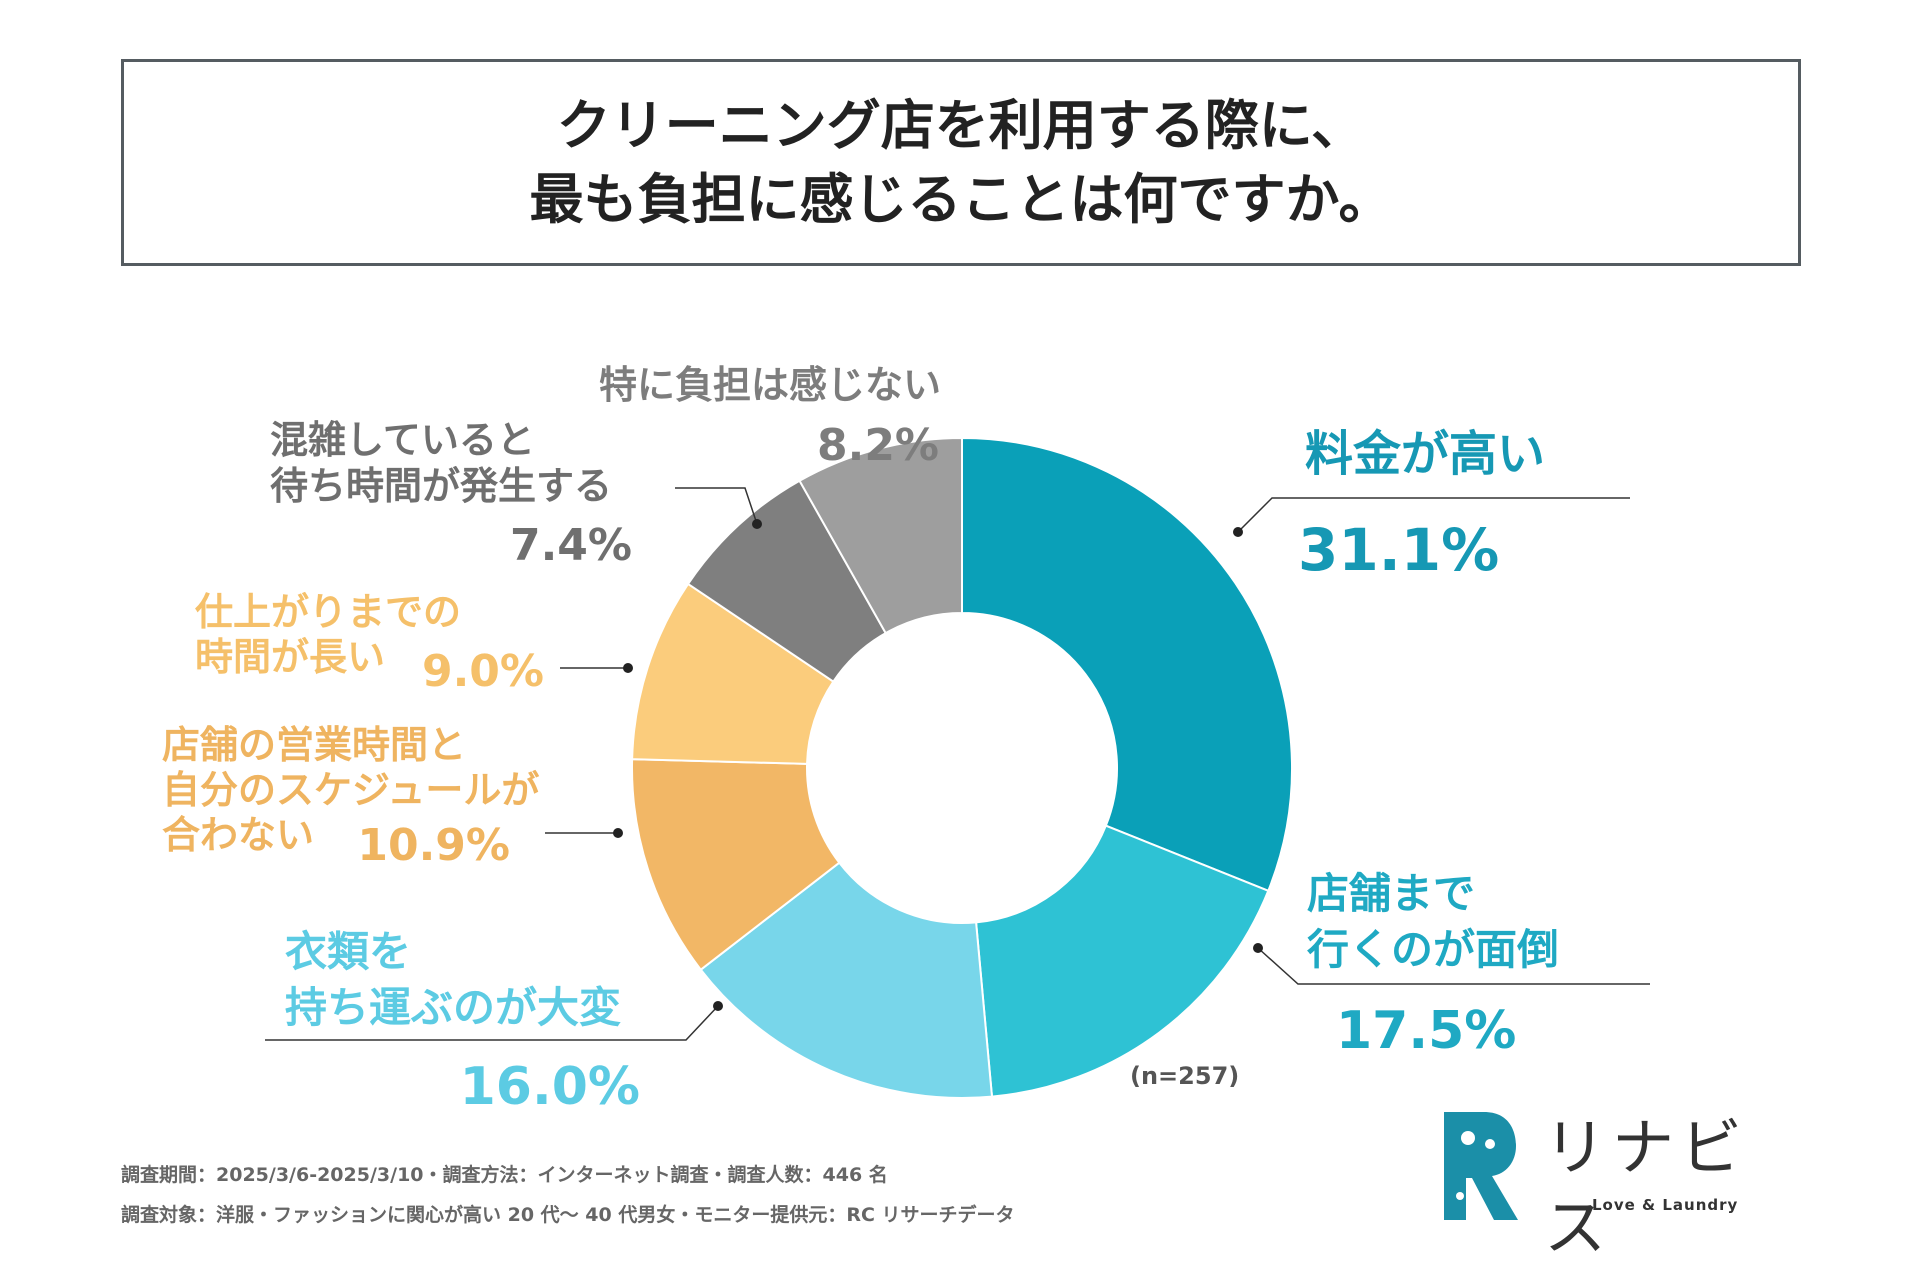  Describe the element at coordinates (441, 486) in the screenshot. I see `slice-label-6-line-2: 待ち時間が発生する` at that location.